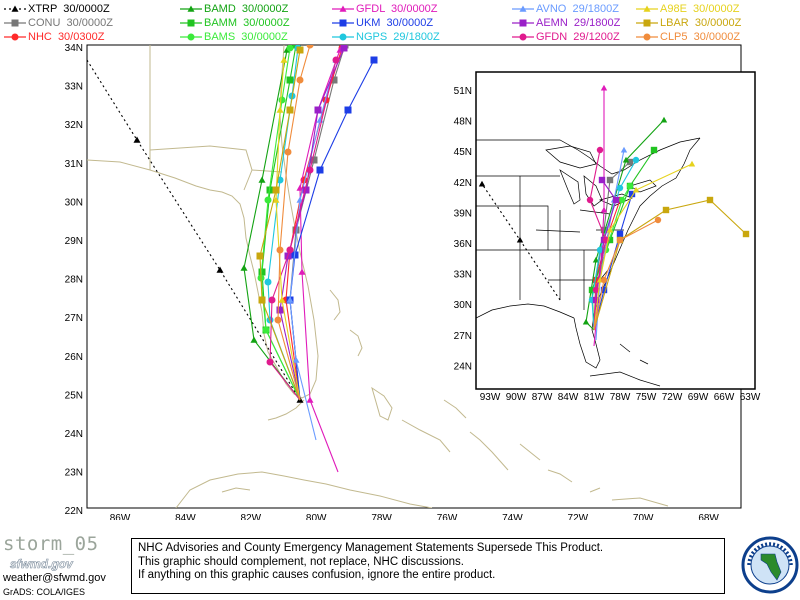 The height and width of the screenshot is (600, 800). What do you see at coordinates (246, 9) in the screenshot?
I see `legend-label: BAMD 30/0000Z` at bounding box center [246, 9].